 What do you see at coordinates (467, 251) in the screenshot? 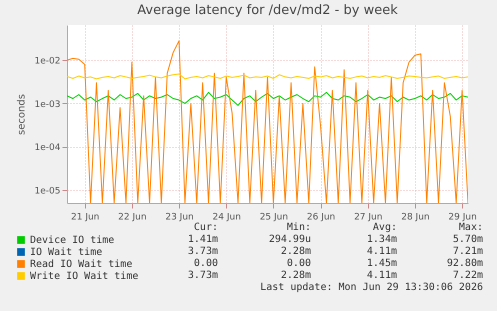
I see `text: 7.21m` at bounding box center [467, 251].